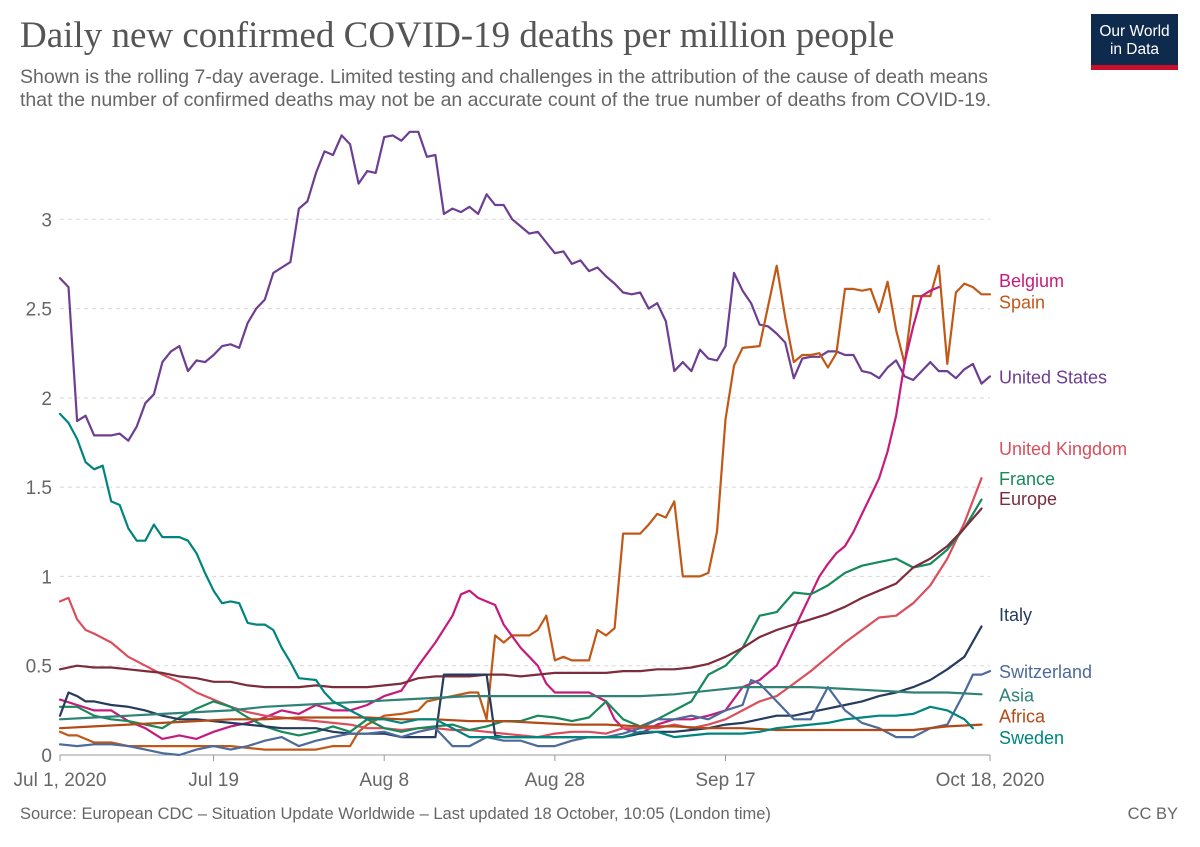 The height and width of the screenshot is (847, 1200). Describe the element at coordinates (725, 780) in the screenshot. I see `x-tick-label: Sep 17` at that location.